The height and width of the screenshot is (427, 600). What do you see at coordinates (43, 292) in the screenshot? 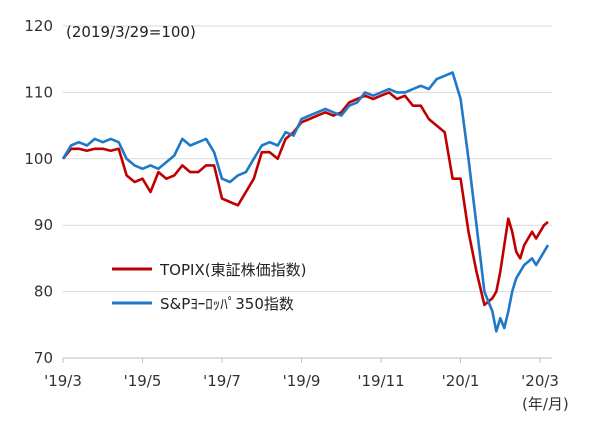
I see `y-tick-label: 80` at bounding box center [43, 292].